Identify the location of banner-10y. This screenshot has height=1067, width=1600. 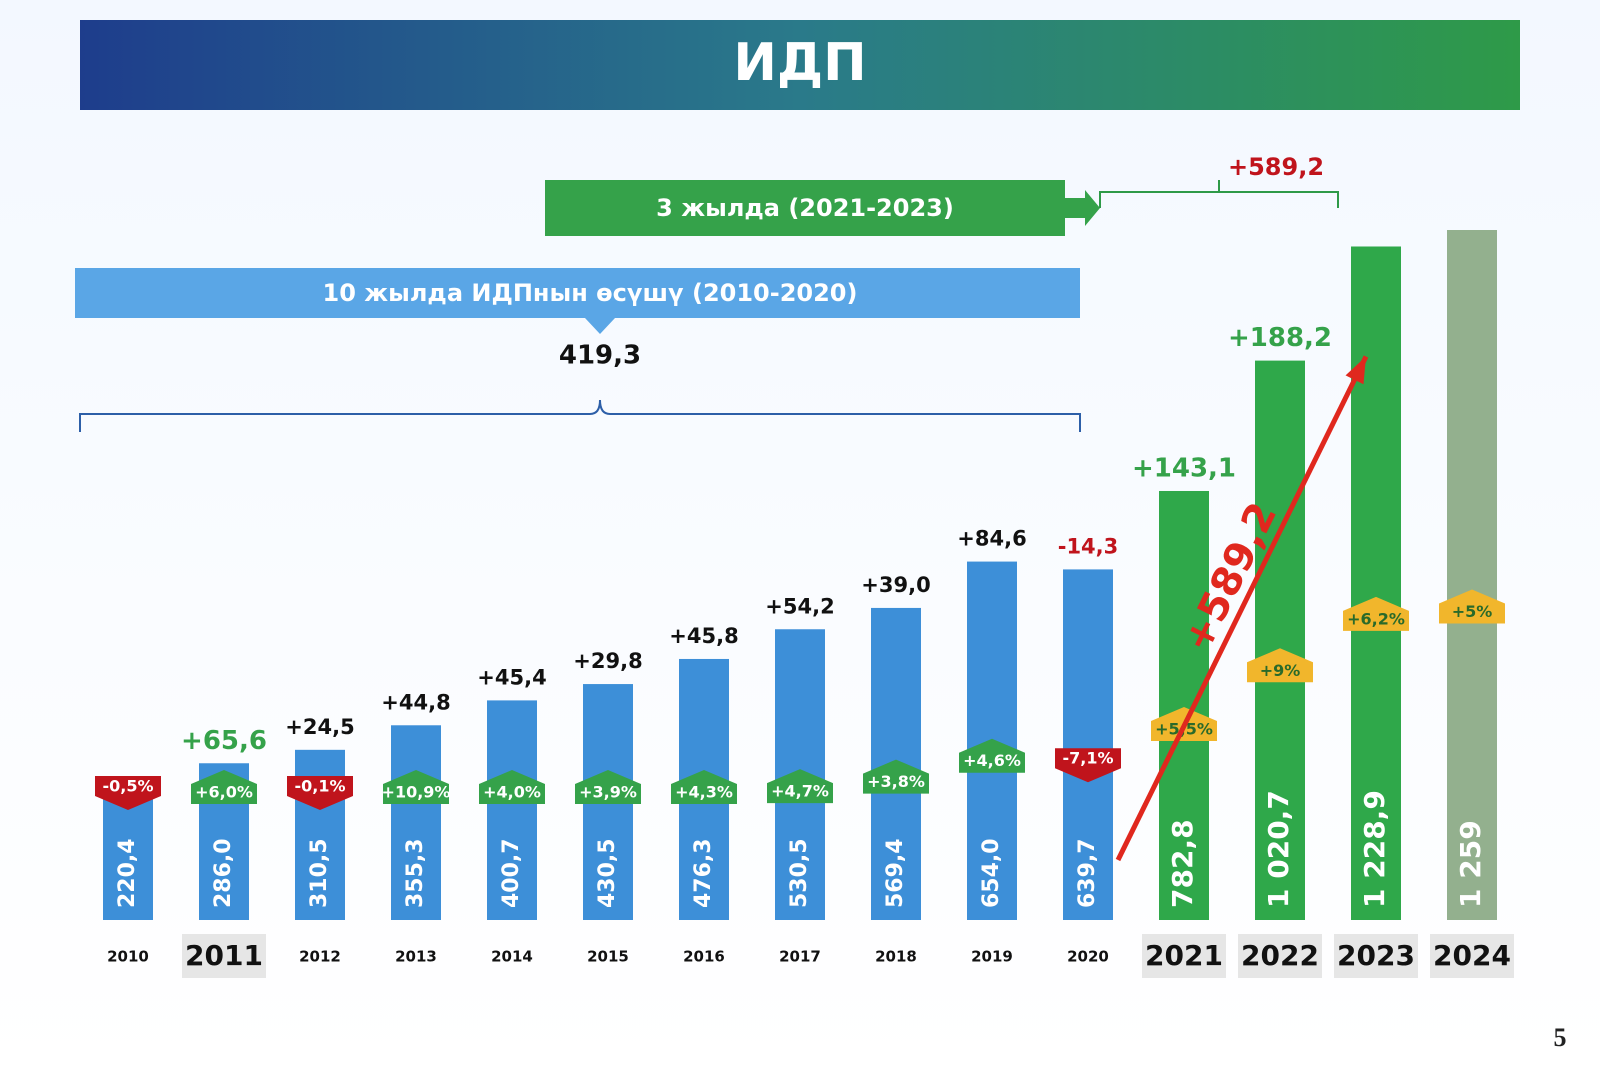
(577, 293).